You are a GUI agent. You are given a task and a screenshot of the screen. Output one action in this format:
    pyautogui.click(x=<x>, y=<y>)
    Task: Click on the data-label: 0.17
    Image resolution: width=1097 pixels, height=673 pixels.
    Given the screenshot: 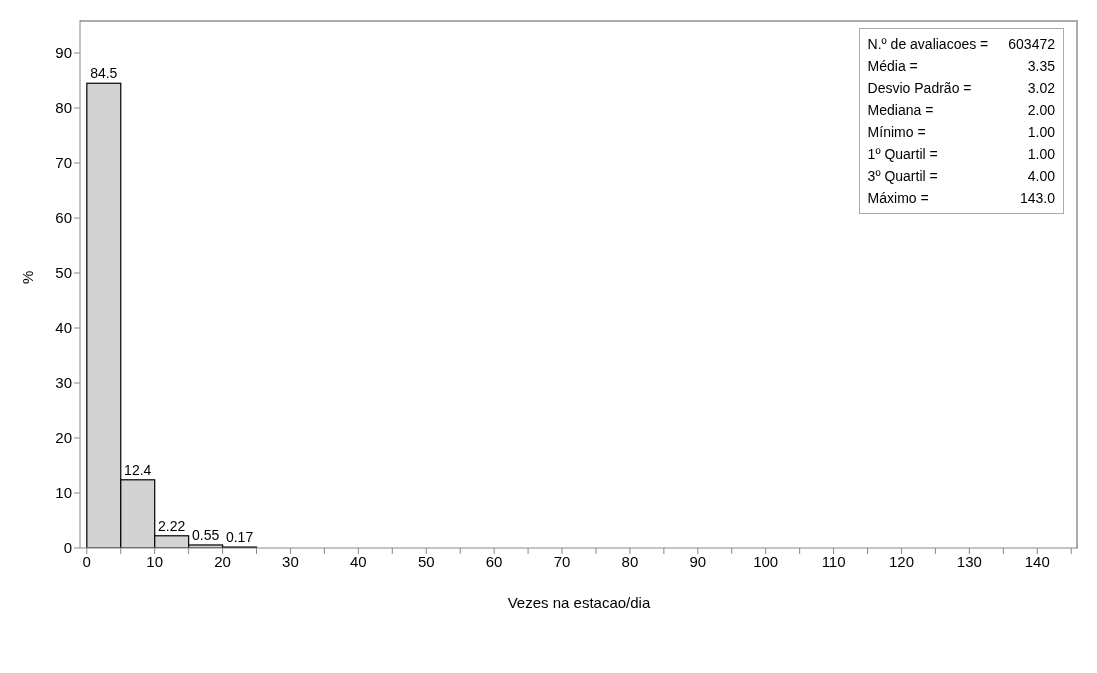 What is the action you would take?
    pyautogui.click(x=239, y=537)
    